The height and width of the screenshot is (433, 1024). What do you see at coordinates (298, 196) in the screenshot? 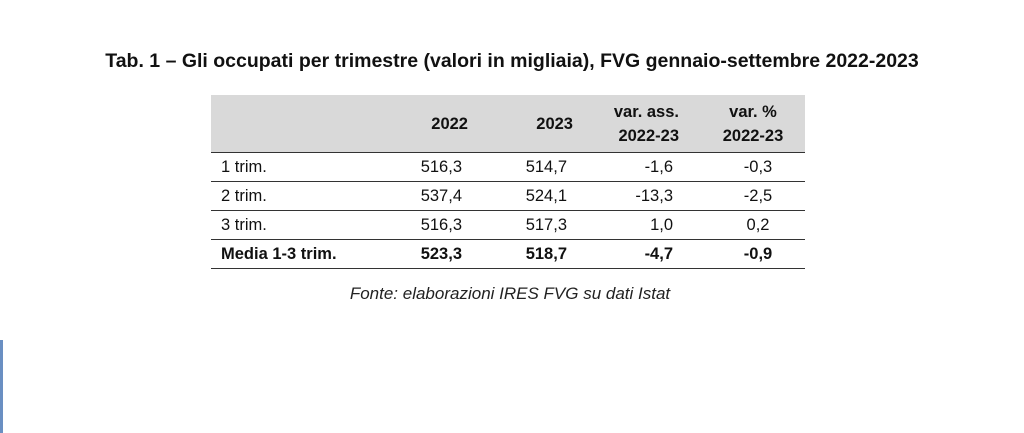
I see `row-label: 2 trim.` at bounding box center [298, 196].